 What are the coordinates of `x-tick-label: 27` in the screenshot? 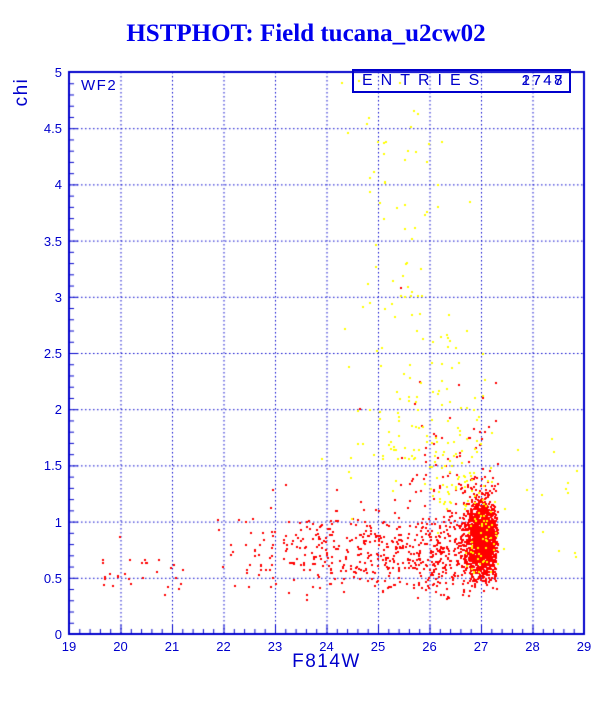 It's located at (481, 646).